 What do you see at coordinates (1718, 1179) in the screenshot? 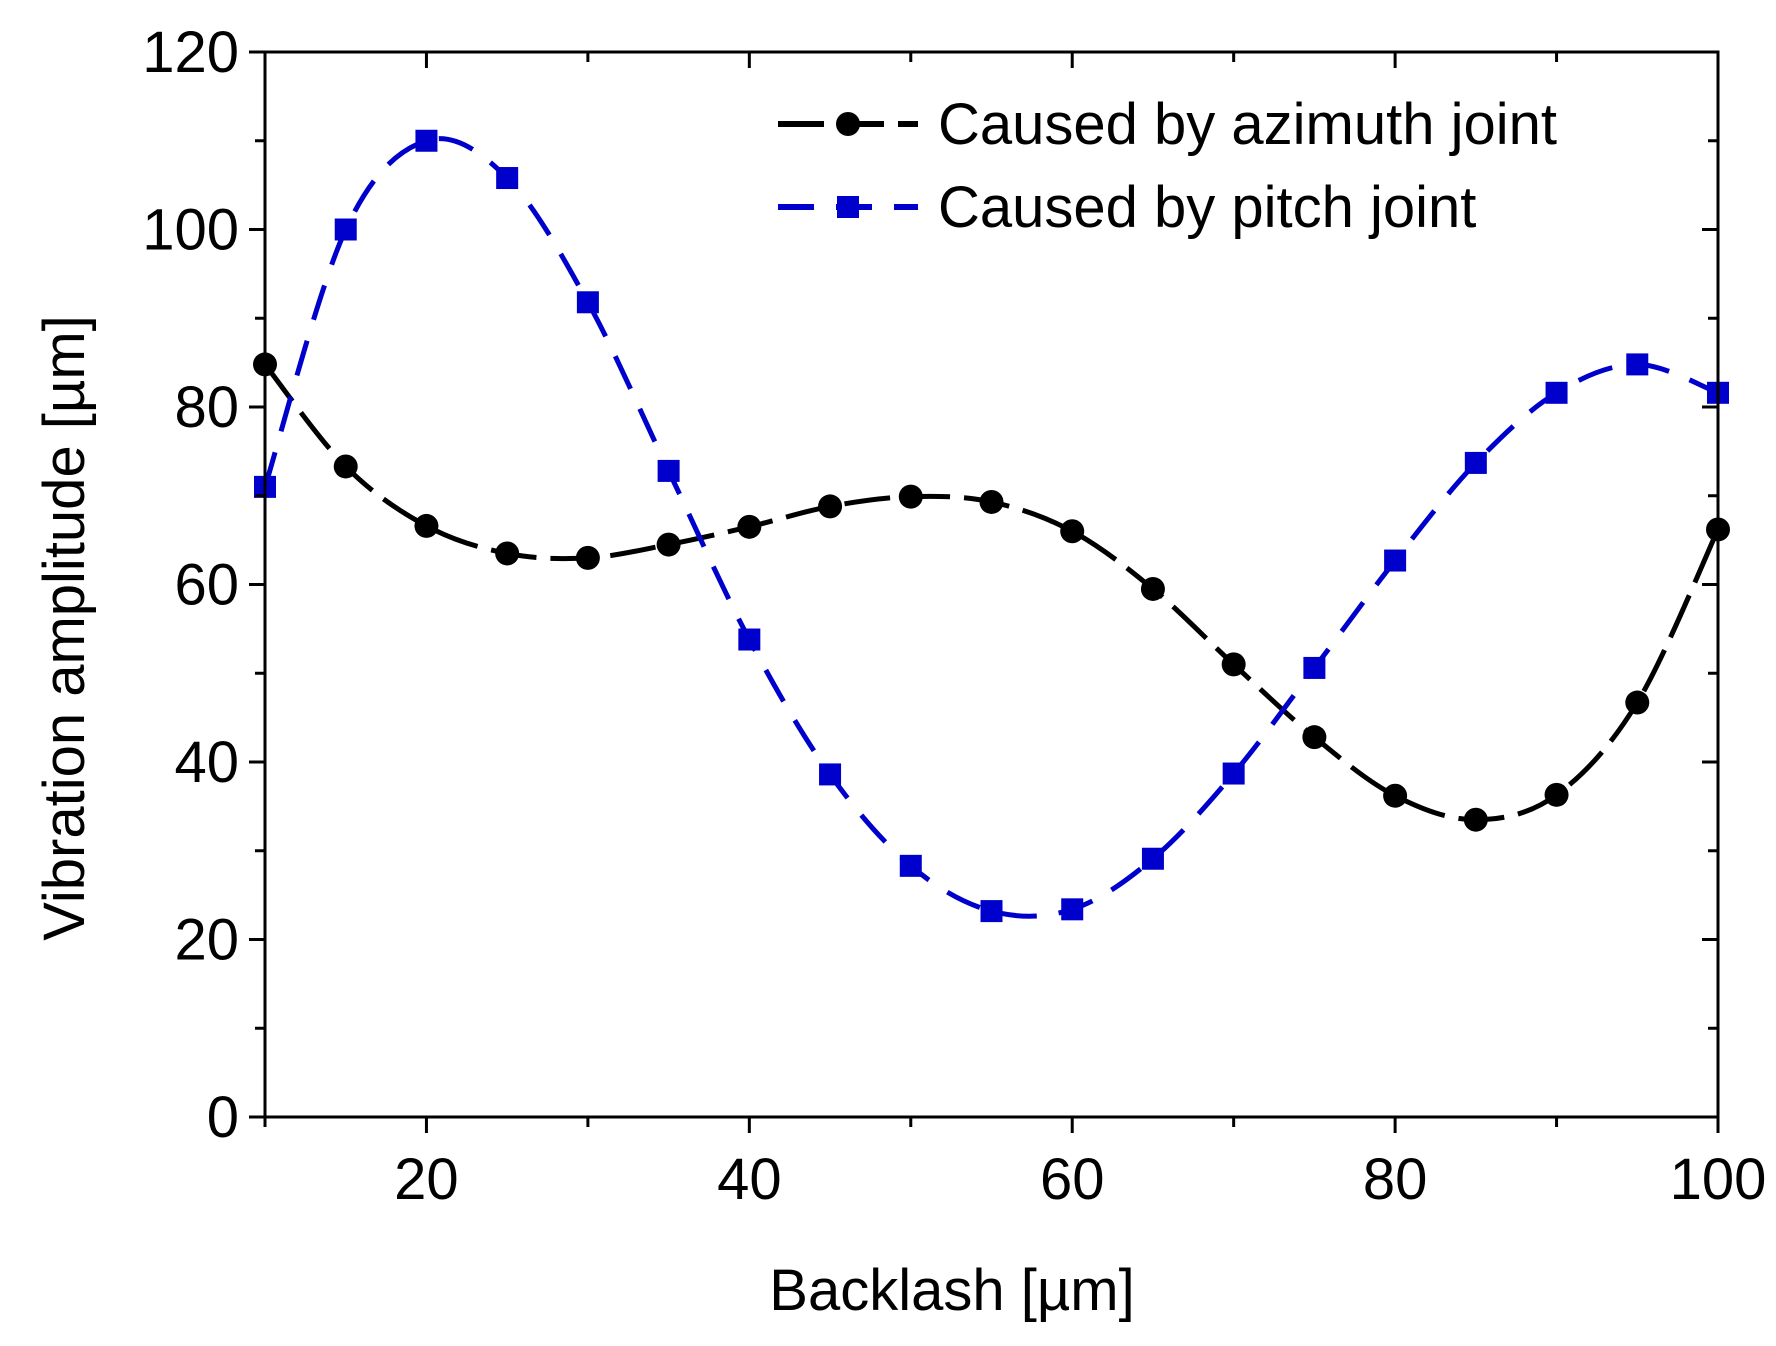
I see `x-tick-label: 100` at bounding box center [1718, 1179].